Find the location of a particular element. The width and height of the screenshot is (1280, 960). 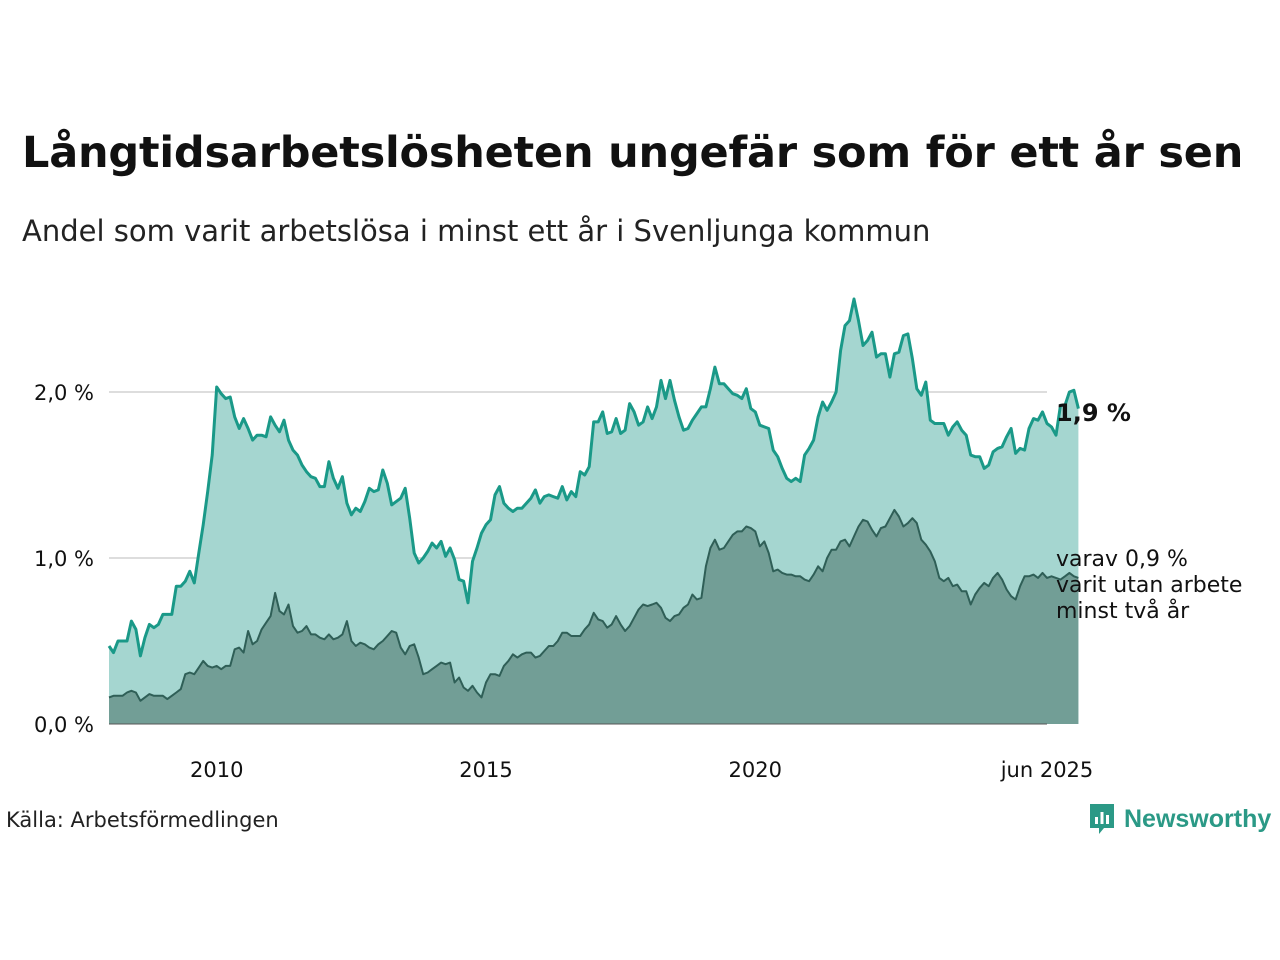

y-tick-label: 2,0 % is located at coordinates (64, 393).